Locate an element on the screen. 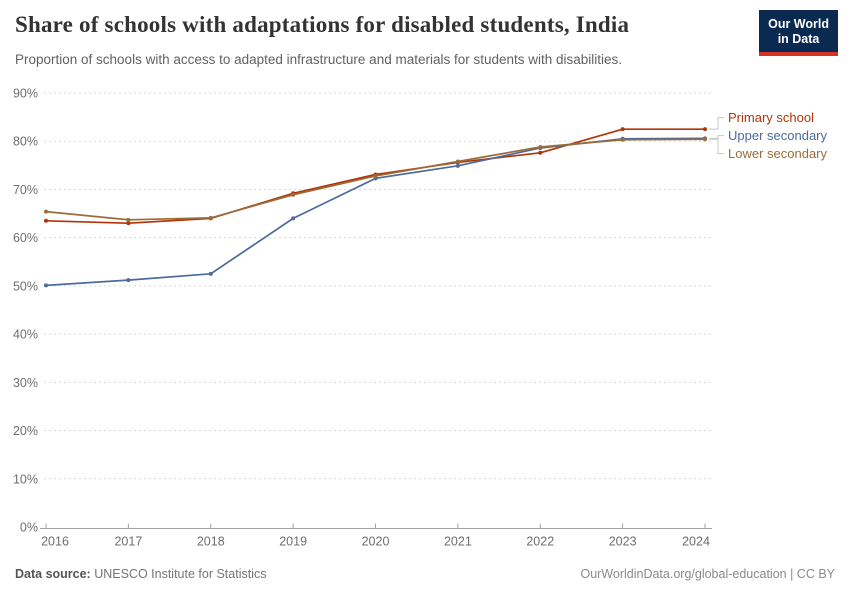  x-axis-tick-label: 2023 is located at coordinates (623, 542).